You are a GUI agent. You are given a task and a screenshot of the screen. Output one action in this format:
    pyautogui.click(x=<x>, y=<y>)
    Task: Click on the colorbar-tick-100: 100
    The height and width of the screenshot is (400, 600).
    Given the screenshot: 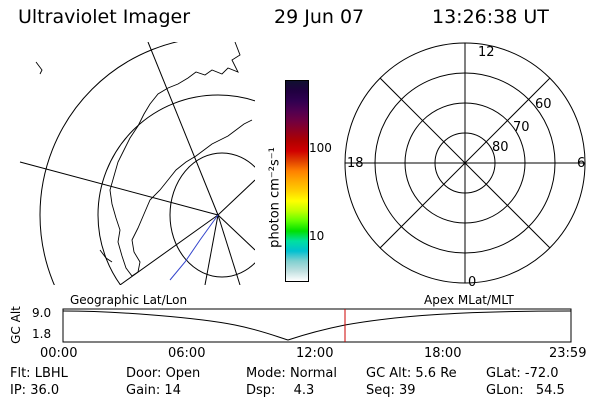 What is the action you would take?
    pyautogui.click(x=320, y=148)
    